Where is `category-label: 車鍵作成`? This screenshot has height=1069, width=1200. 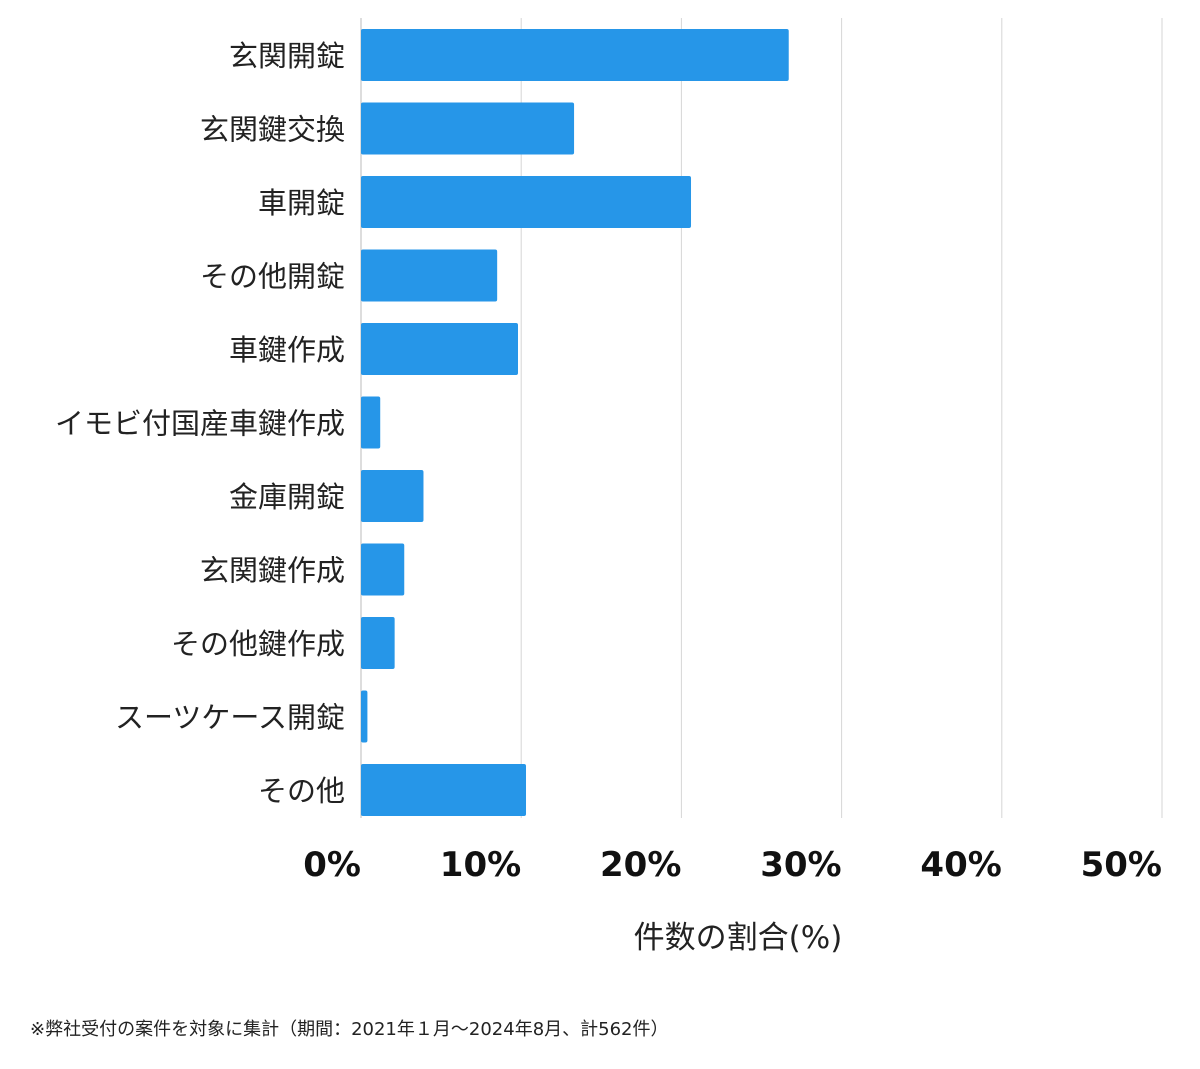
category-label: 車鍵作成 is located at coordinates (287, 350).